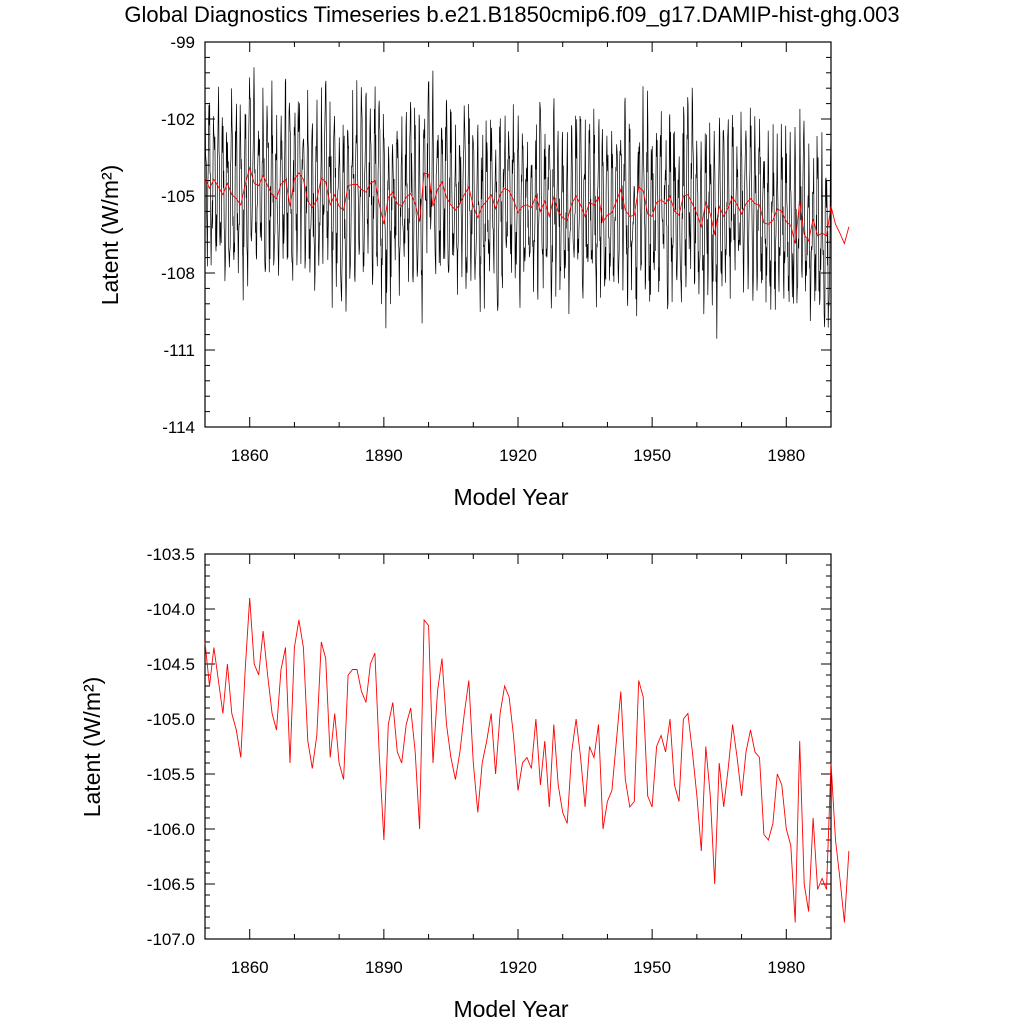  Describe the element at coordinates (171, 609) in the screenshot. I see `y-tick-label: -104.0` at that location.